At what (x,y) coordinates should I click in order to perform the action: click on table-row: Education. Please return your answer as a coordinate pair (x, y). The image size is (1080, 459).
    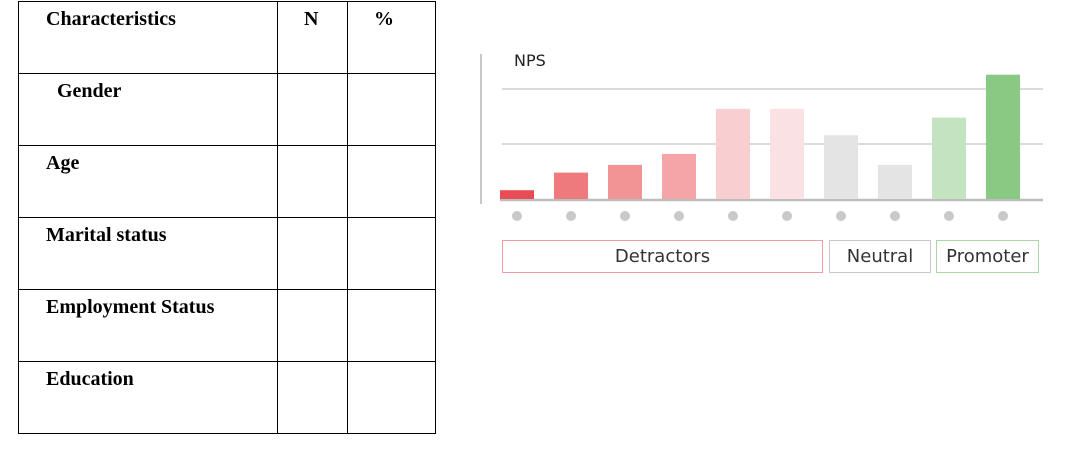
    Looking at the image, I should click on (227, 397).